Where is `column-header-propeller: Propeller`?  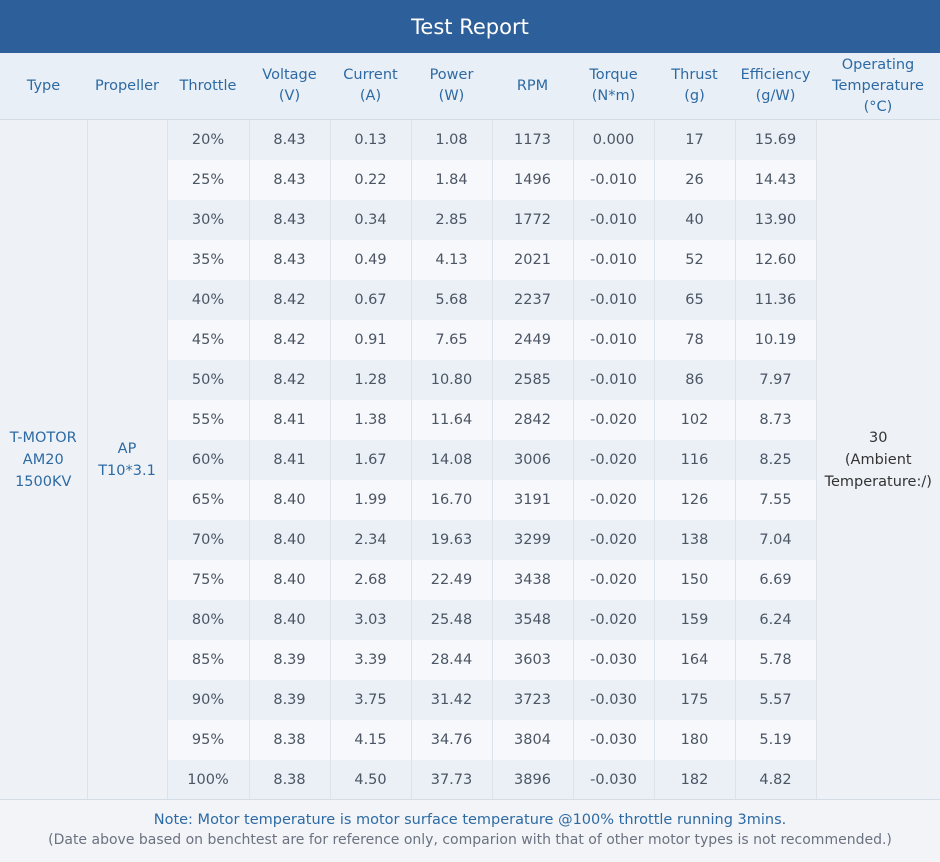 column-header-propeller: Propeller is located at coordinates (127, 86).